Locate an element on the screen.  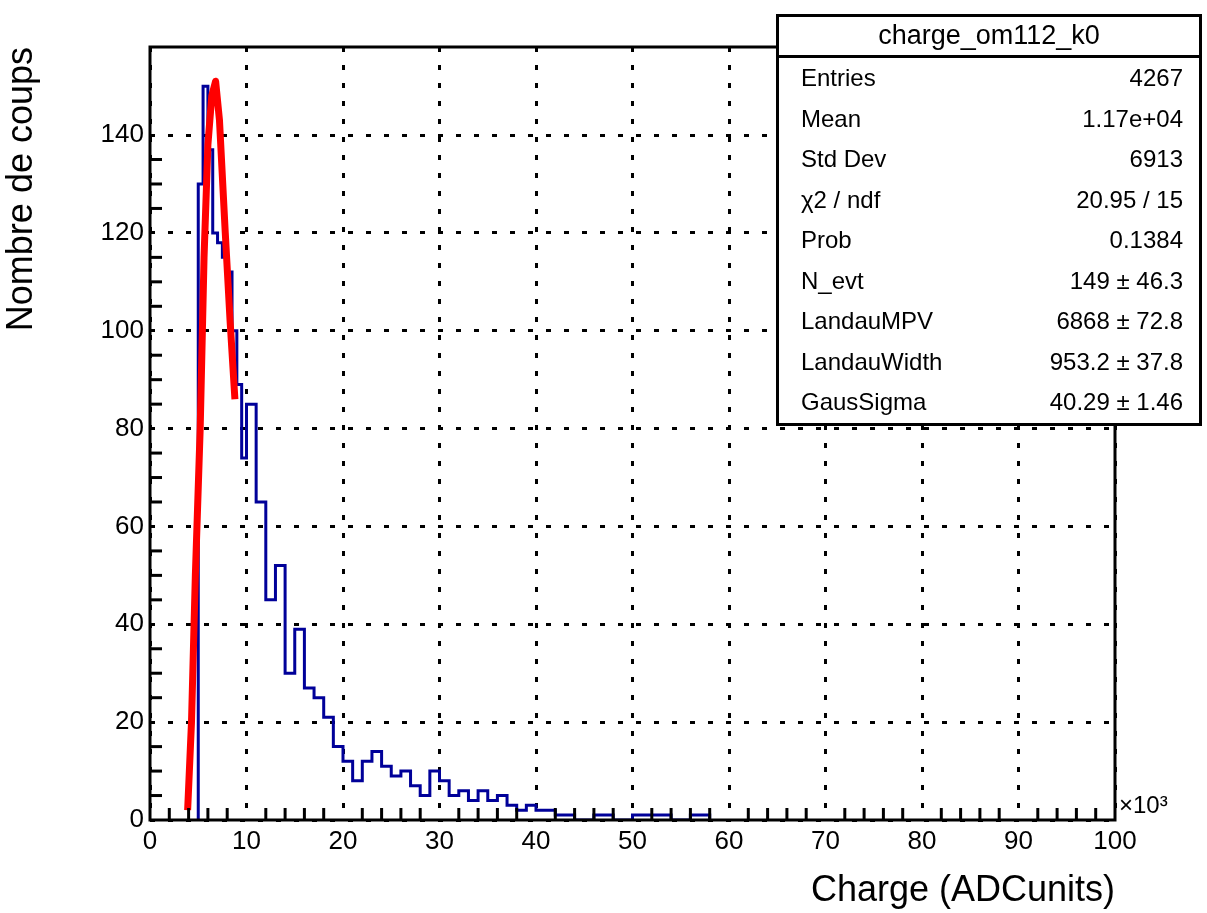
annotation: Std Dev is located at coordinates (844, 159).